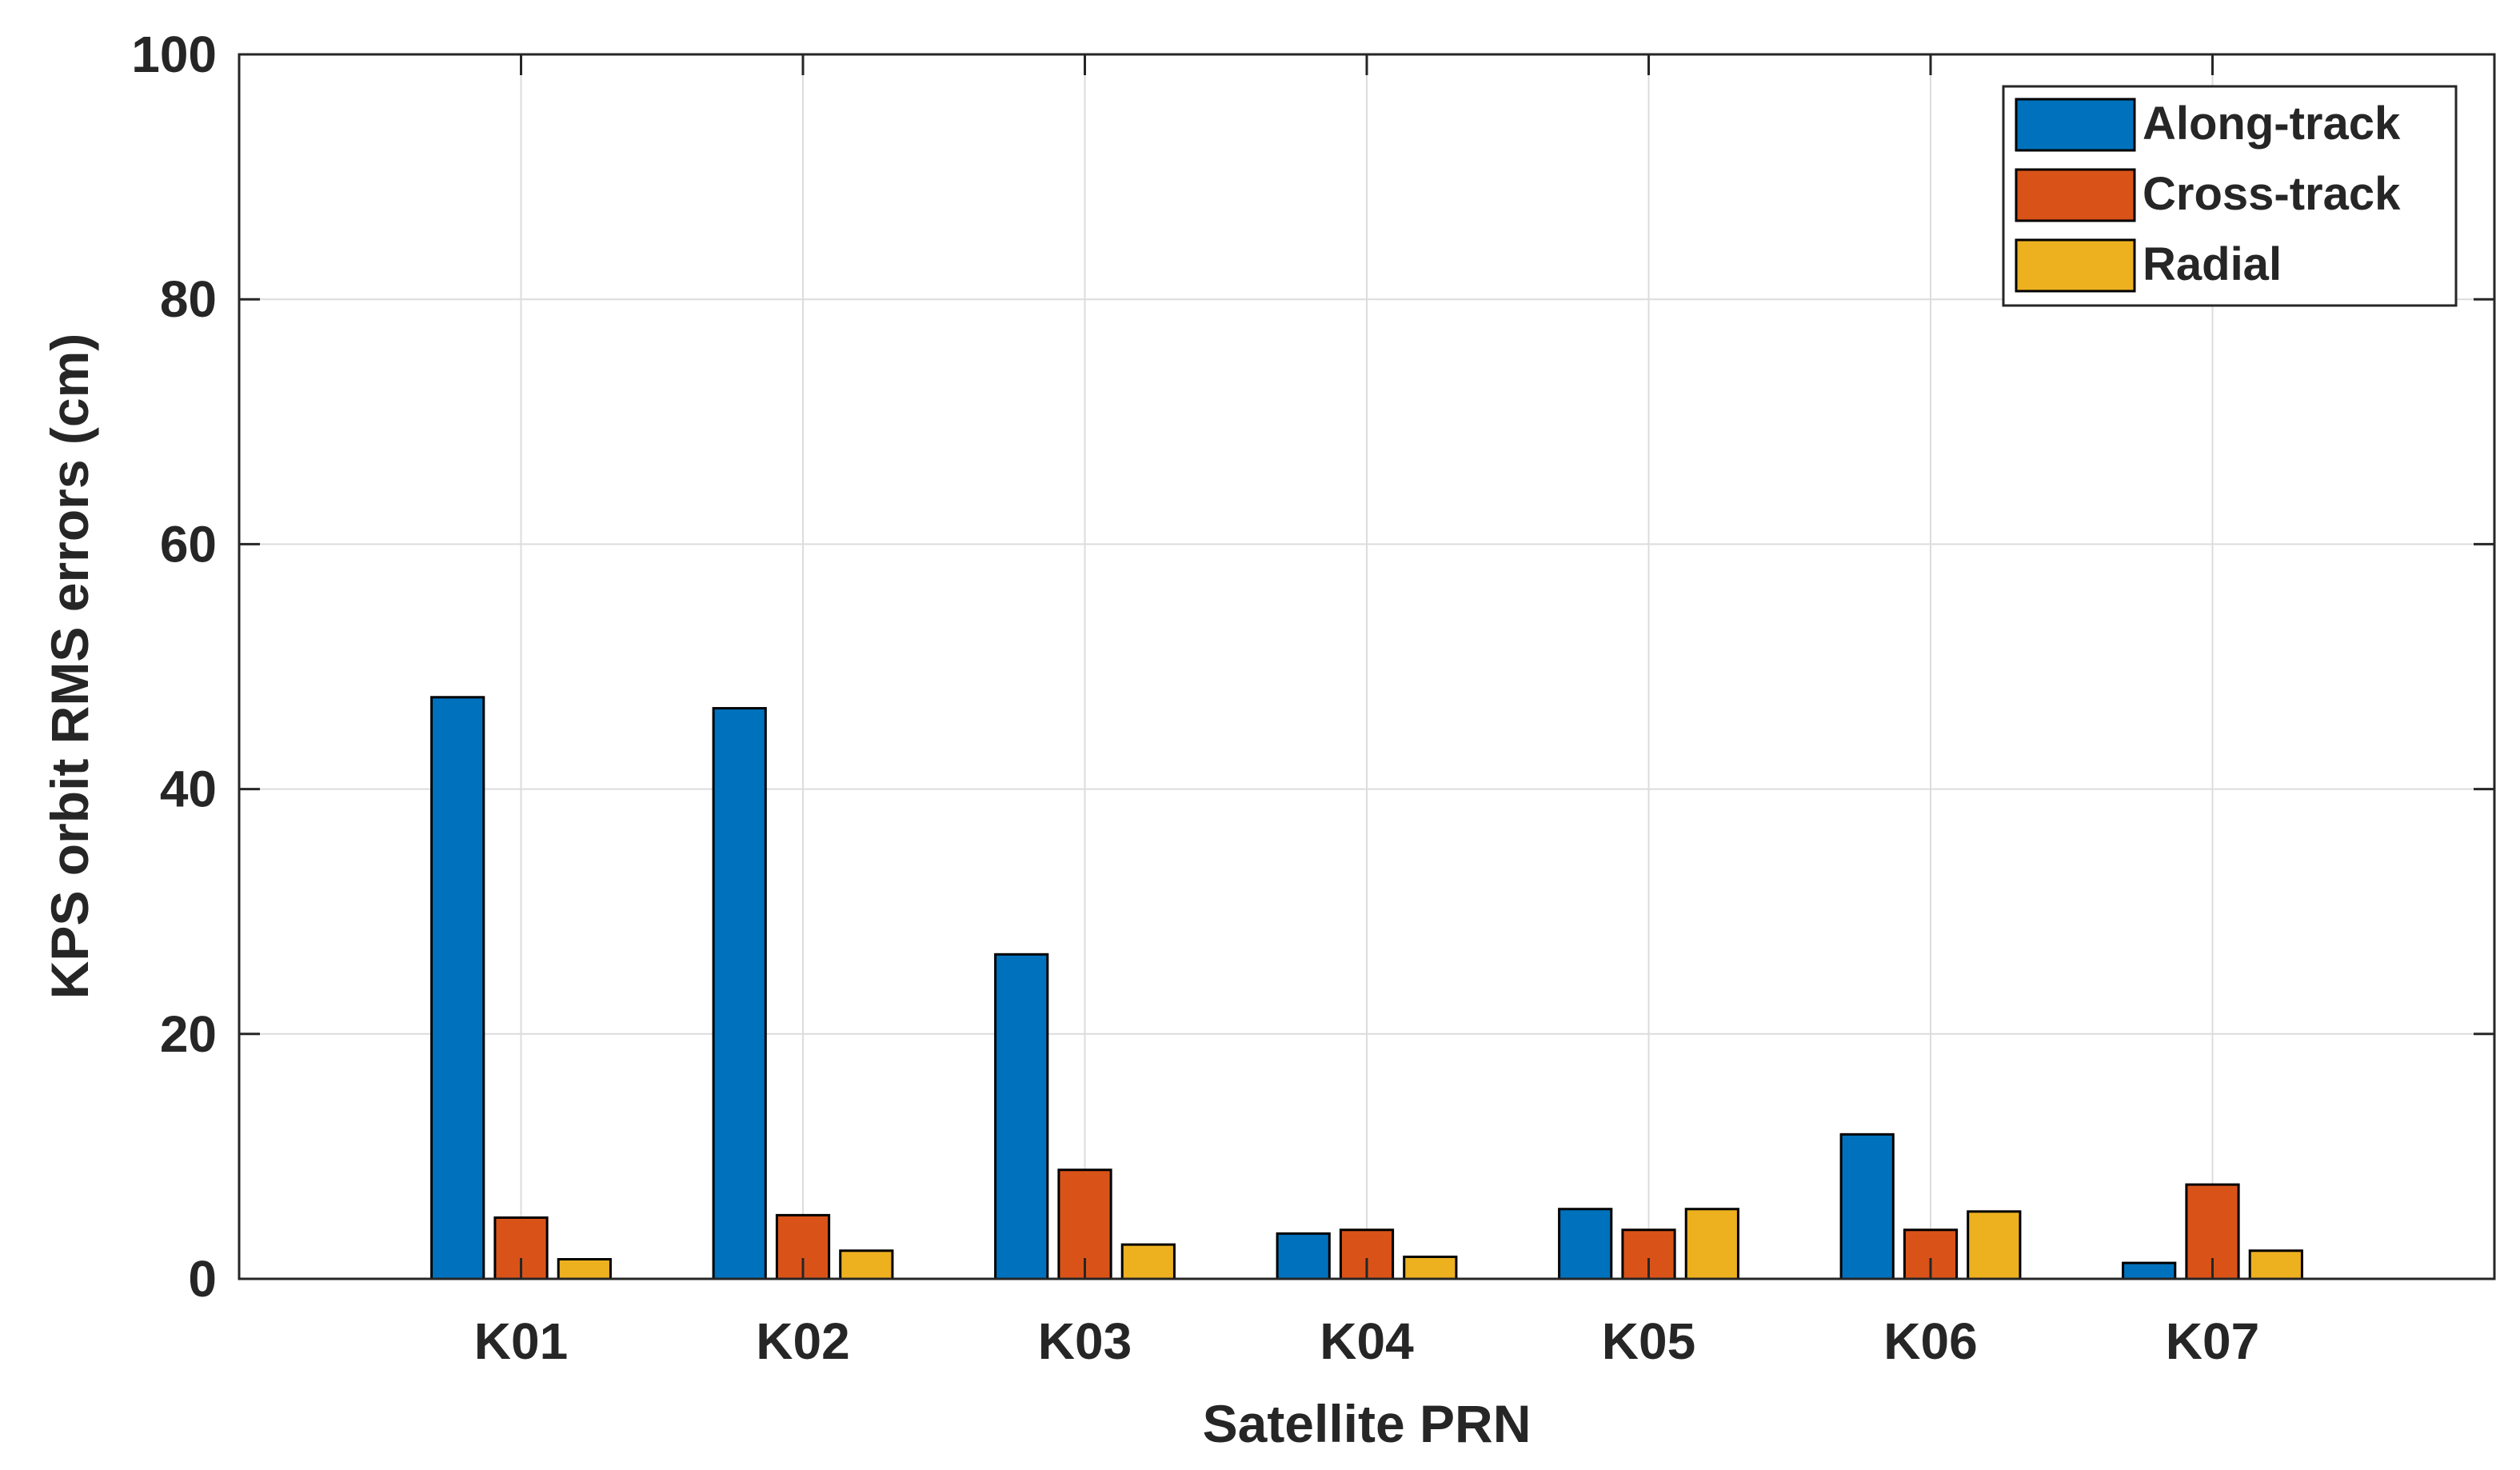  I want to click on y-tick-label: 60, so click(188, 544).